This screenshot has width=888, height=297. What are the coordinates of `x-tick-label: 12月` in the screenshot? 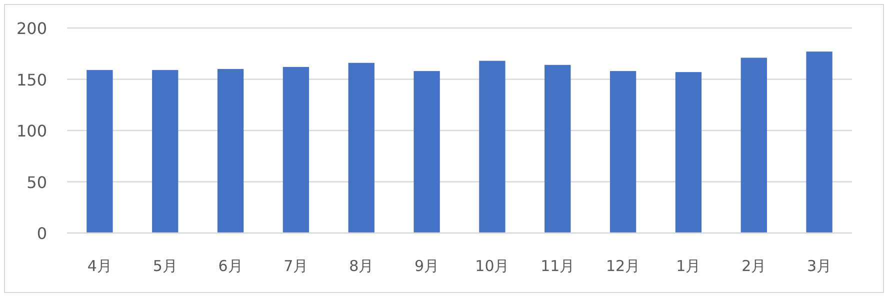 It's located at (623, 266).